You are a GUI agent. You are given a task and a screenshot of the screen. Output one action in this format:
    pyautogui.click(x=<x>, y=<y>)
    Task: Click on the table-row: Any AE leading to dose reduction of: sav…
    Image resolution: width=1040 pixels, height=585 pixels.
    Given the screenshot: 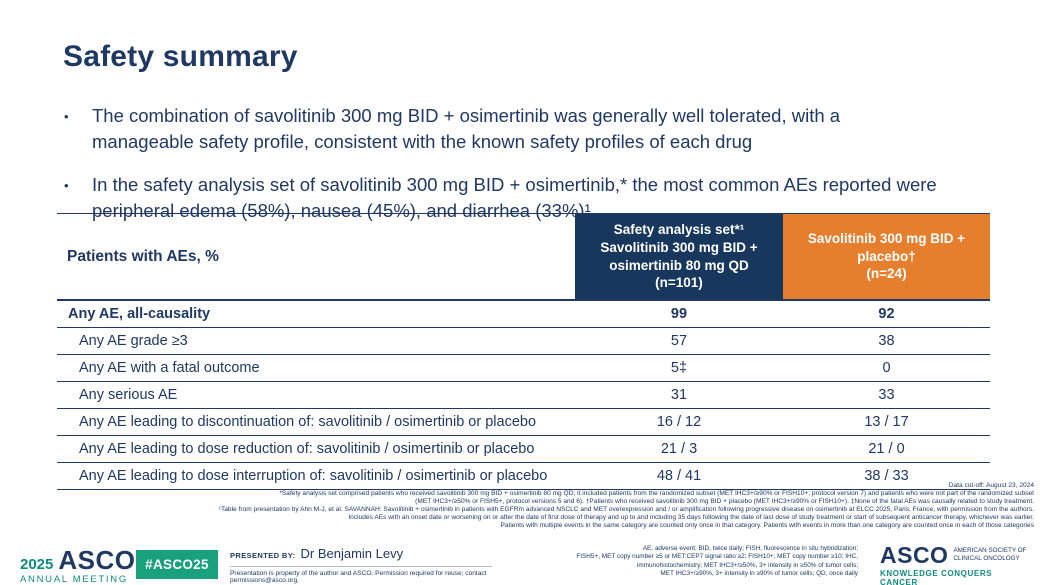 What is the action you would take?
    pyautogui.click(x=523, y=448)
    